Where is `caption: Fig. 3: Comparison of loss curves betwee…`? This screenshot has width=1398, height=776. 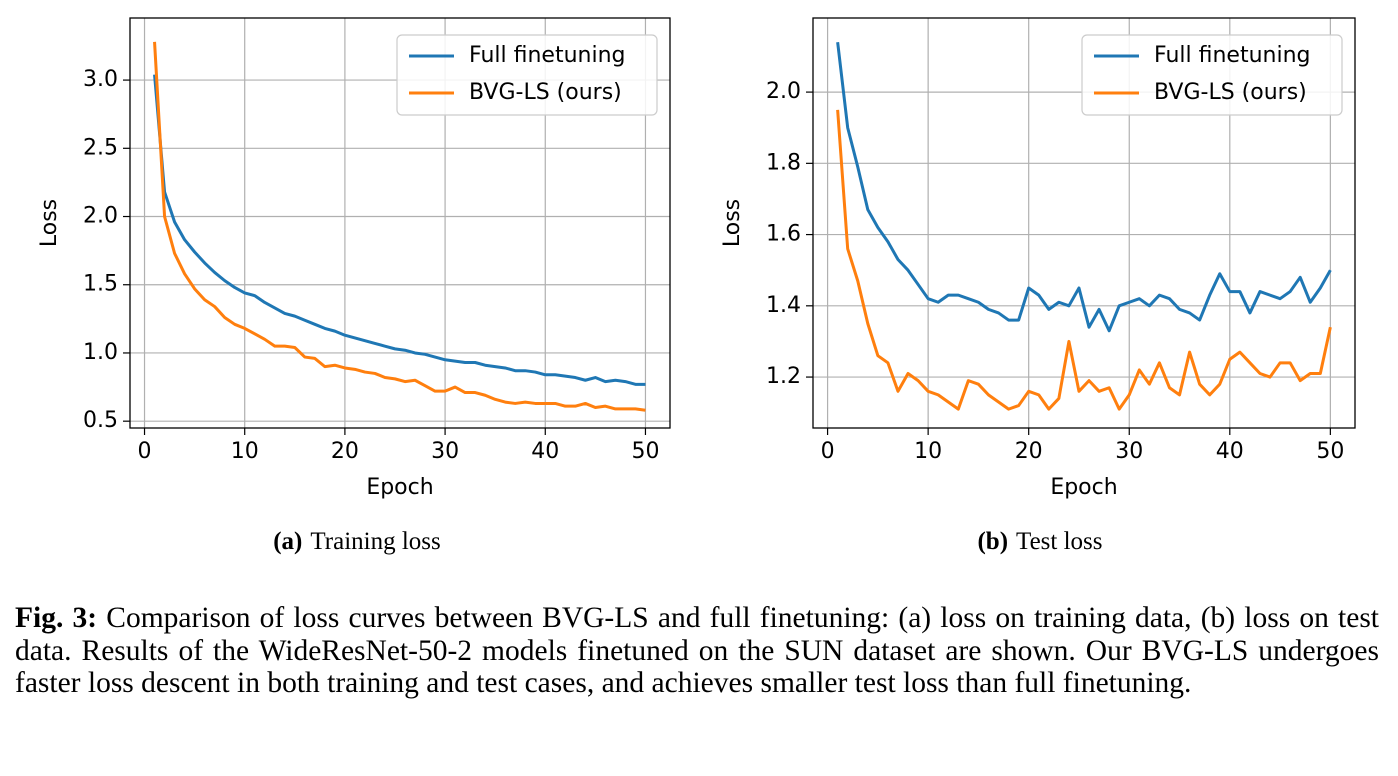
caption: Fig. 3: Comparison of loss curves betwee… is located at coordinates (697, 651).